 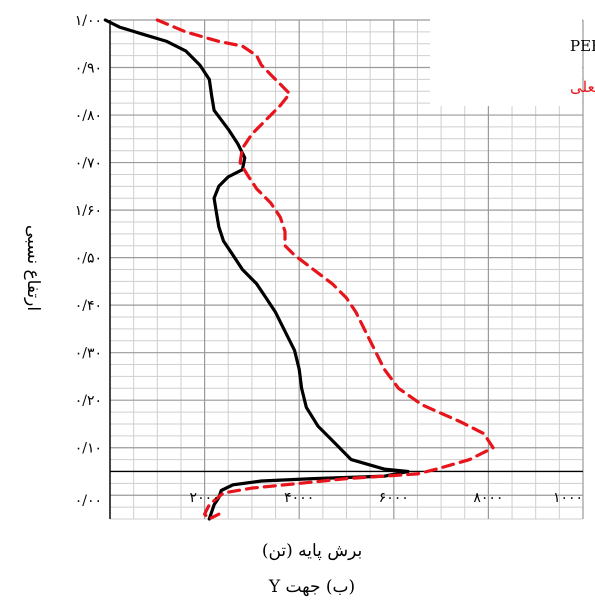 I want to click on y-tick-label: ۰/۳۰, so click(x=88, y=354).